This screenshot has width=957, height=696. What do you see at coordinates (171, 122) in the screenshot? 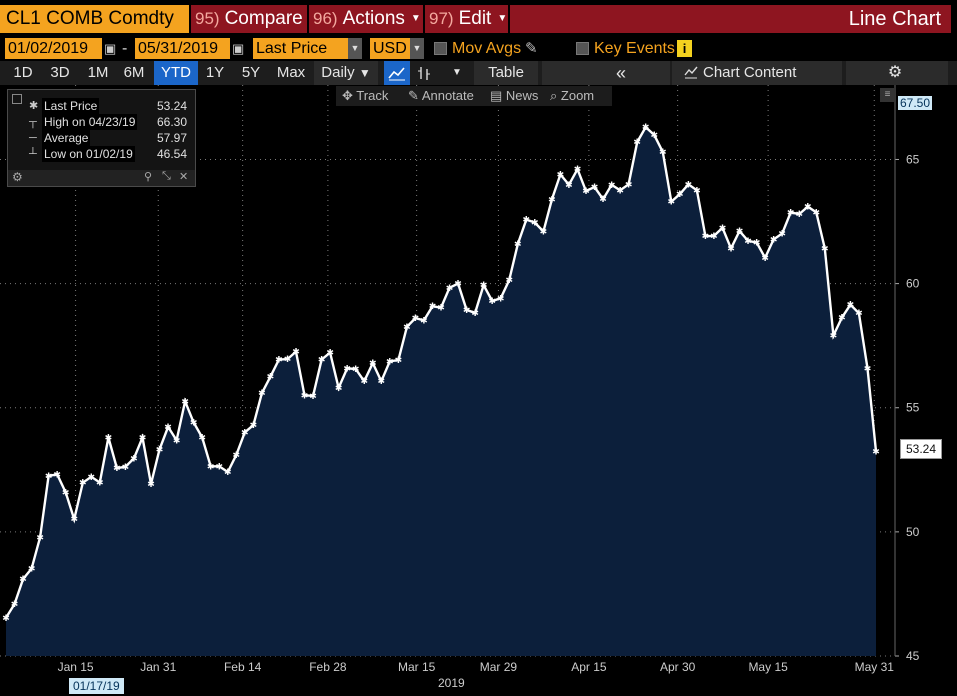
I see `legend-value: 66.30` at bounding box center [171, 122].